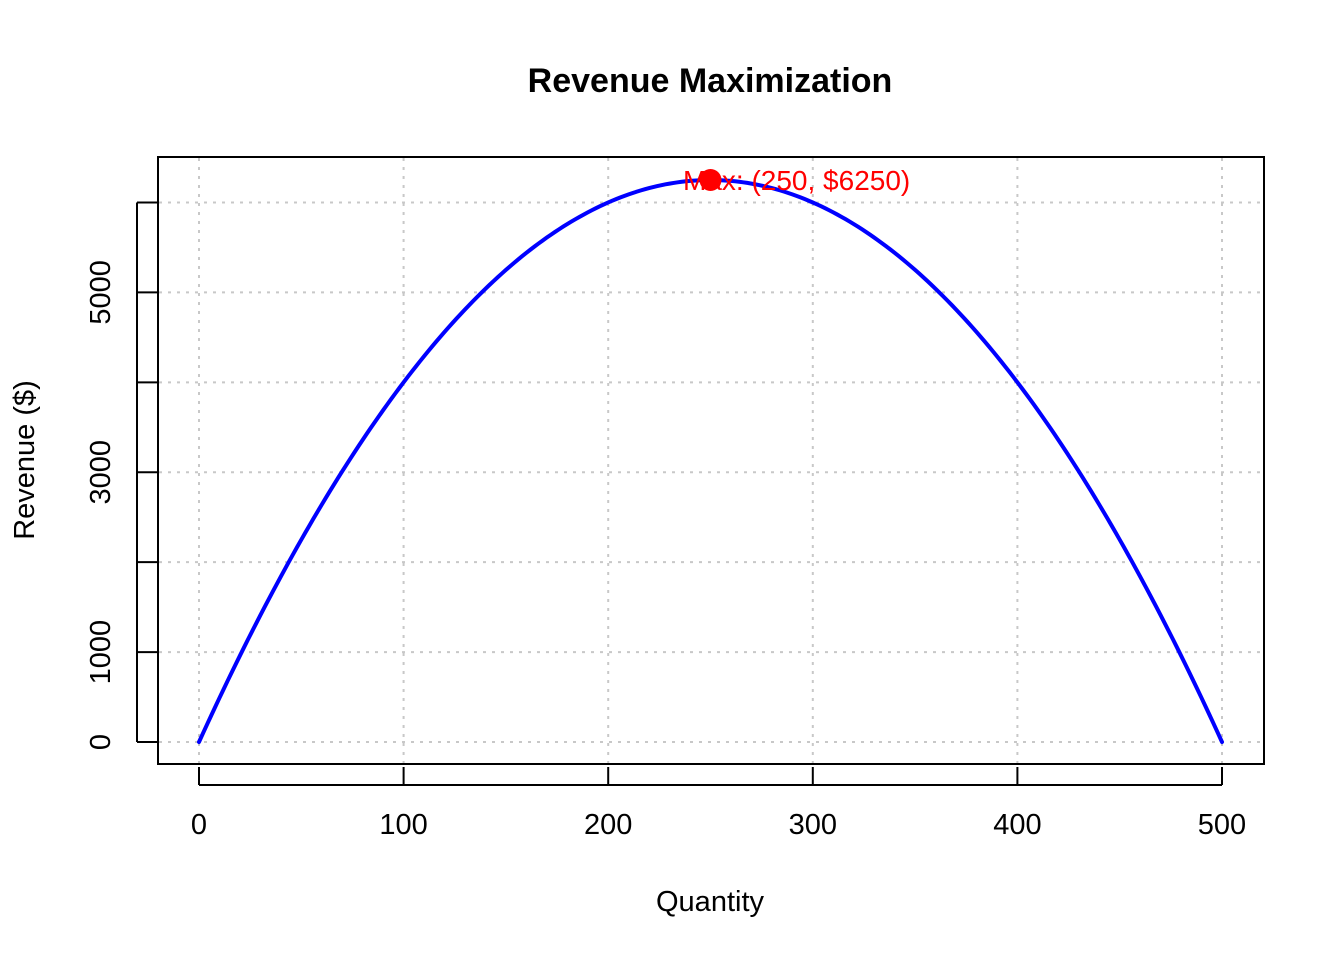  I want to click on y-tick-label: 1000, so click(101, 652).